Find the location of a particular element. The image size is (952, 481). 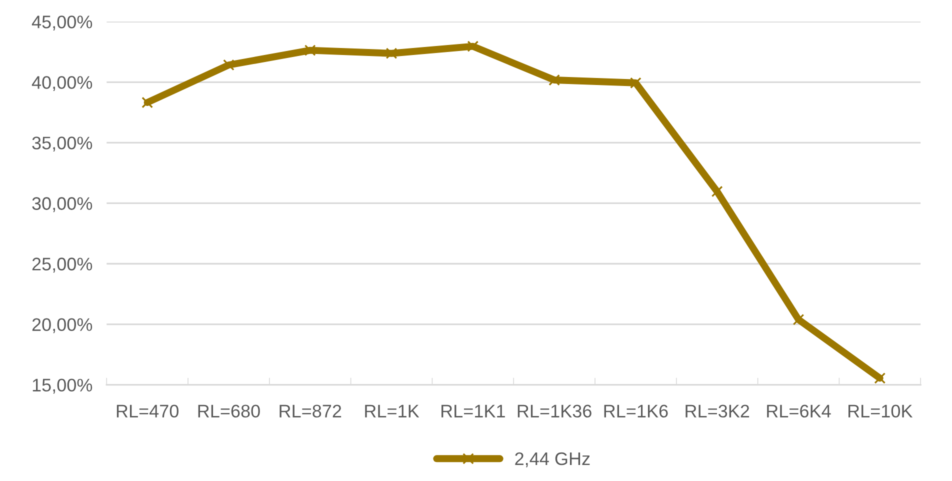

x-tick-label: RL=1K1 is located at coordinates (473, 411).